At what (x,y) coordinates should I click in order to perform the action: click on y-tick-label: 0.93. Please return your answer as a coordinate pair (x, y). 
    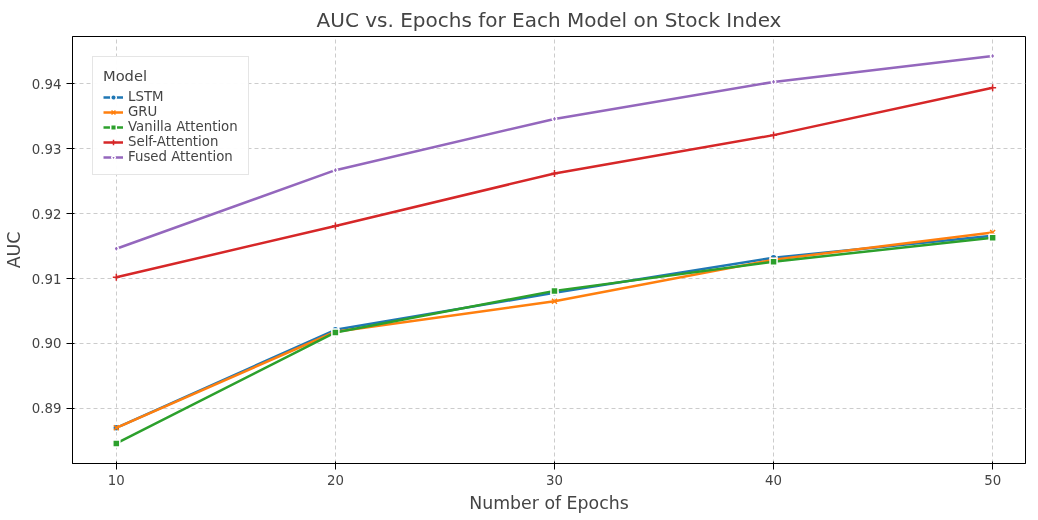
    Looking at the image, I should click on (46, 149).